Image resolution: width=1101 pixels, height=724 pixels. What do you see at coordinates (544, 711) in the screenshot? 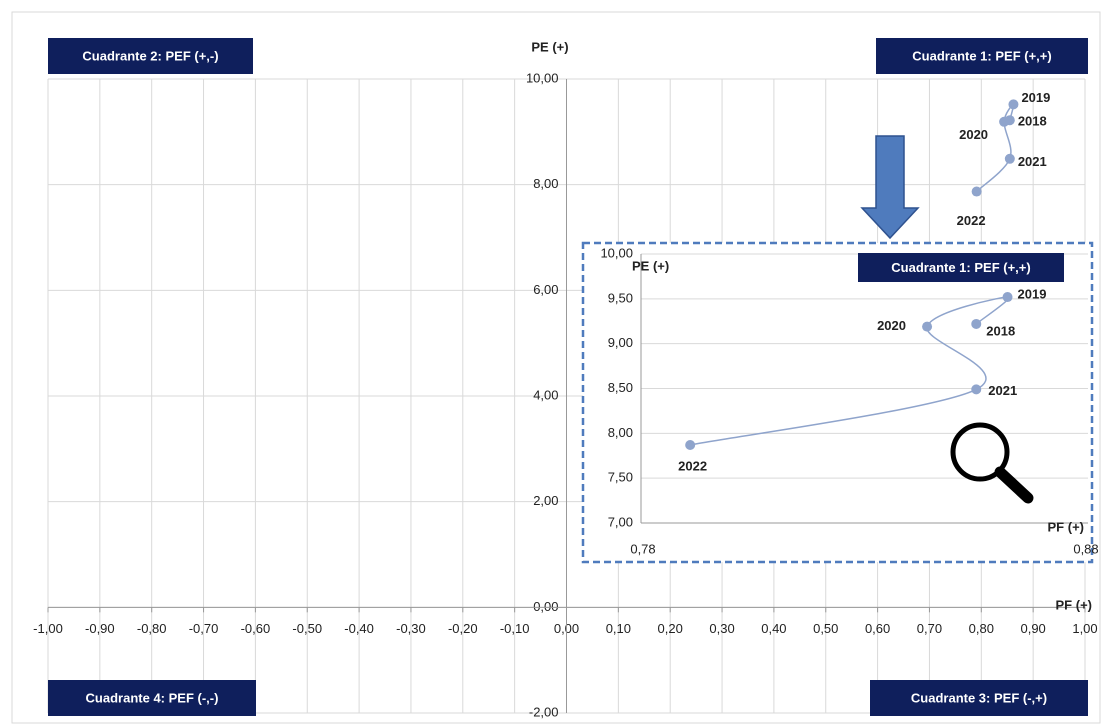
I see `y-tick-label: -2,00` at bounding box center [544, 711].